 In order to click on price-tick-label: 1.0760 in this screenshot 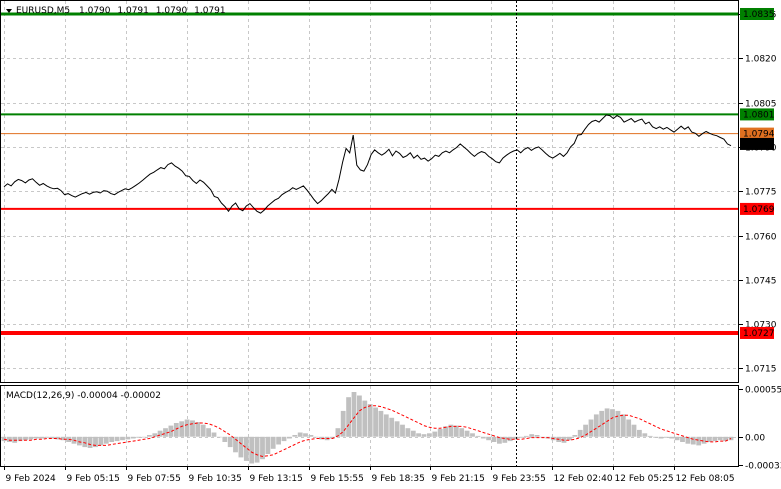, I will do `click(761, 238)`.